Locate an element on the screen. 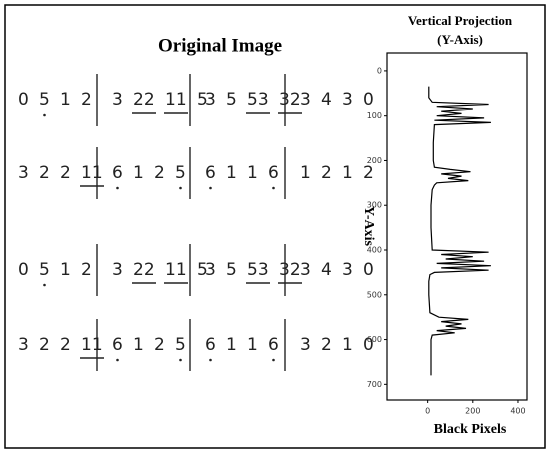 The width and height of the screenshot is (550, 453). y-tick-label: 700 is located at coordinates (374, 384).